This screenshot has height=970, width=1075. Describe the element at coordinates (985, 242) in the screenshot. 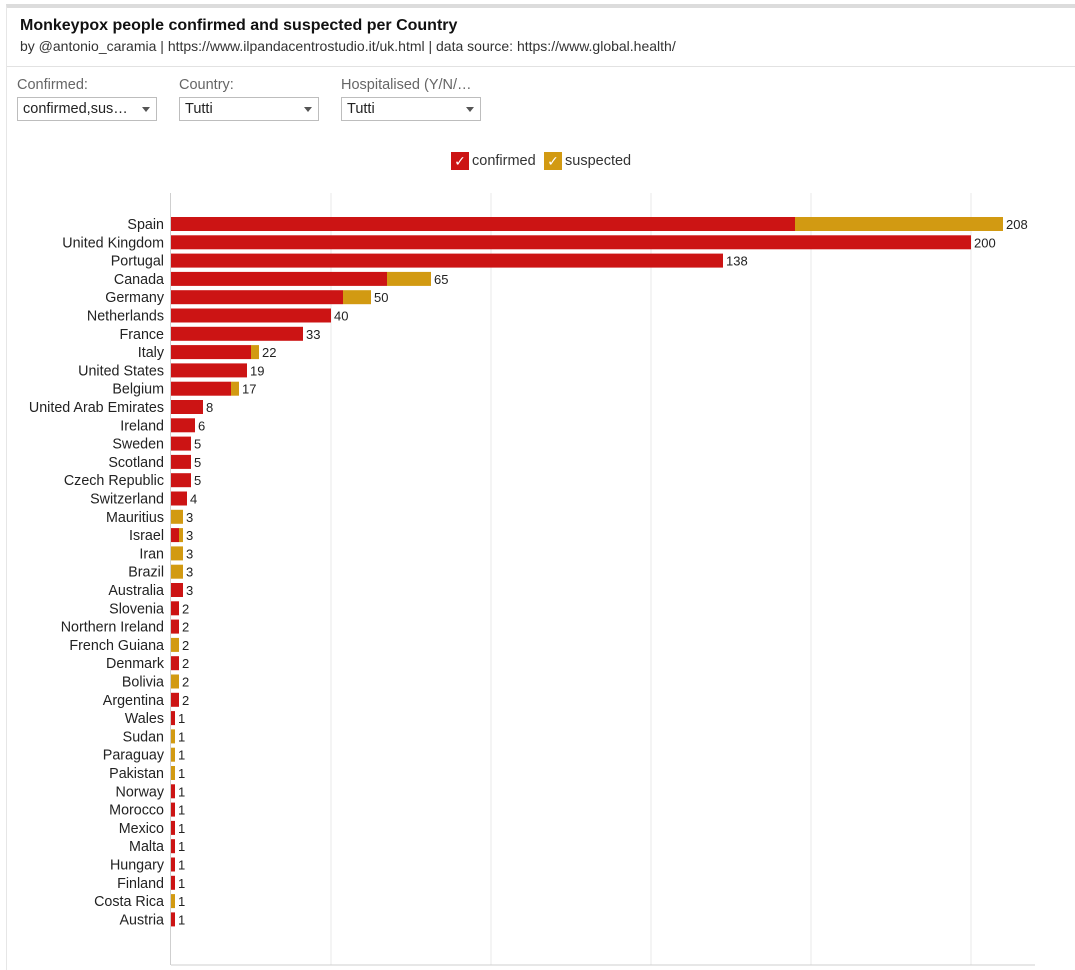

I see `value-label: 200` at that location.